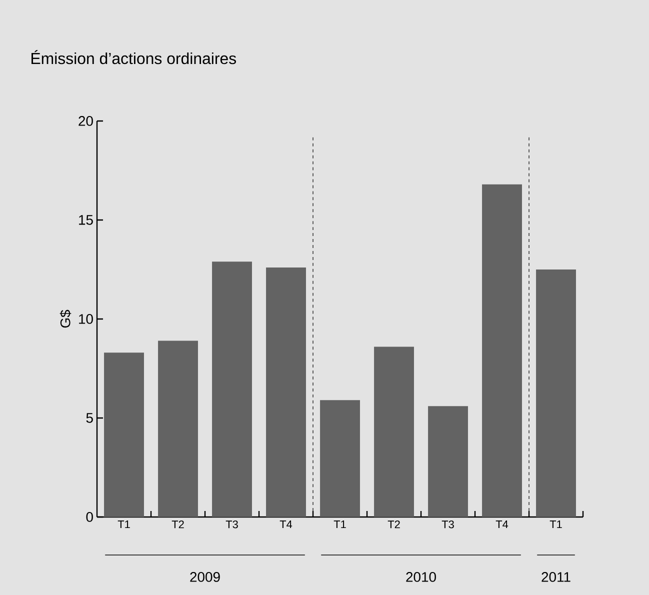 This screenshot has height=595, width=649. Describe the element at coordinates (205, 577) in the screenshot. I see `text: 2009` at that location.